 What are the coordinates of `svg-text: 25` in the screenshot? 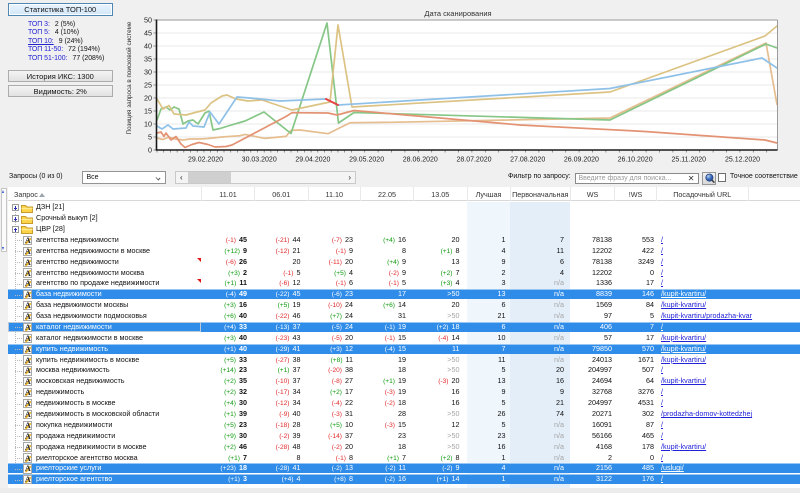 It's located at (148, 85).